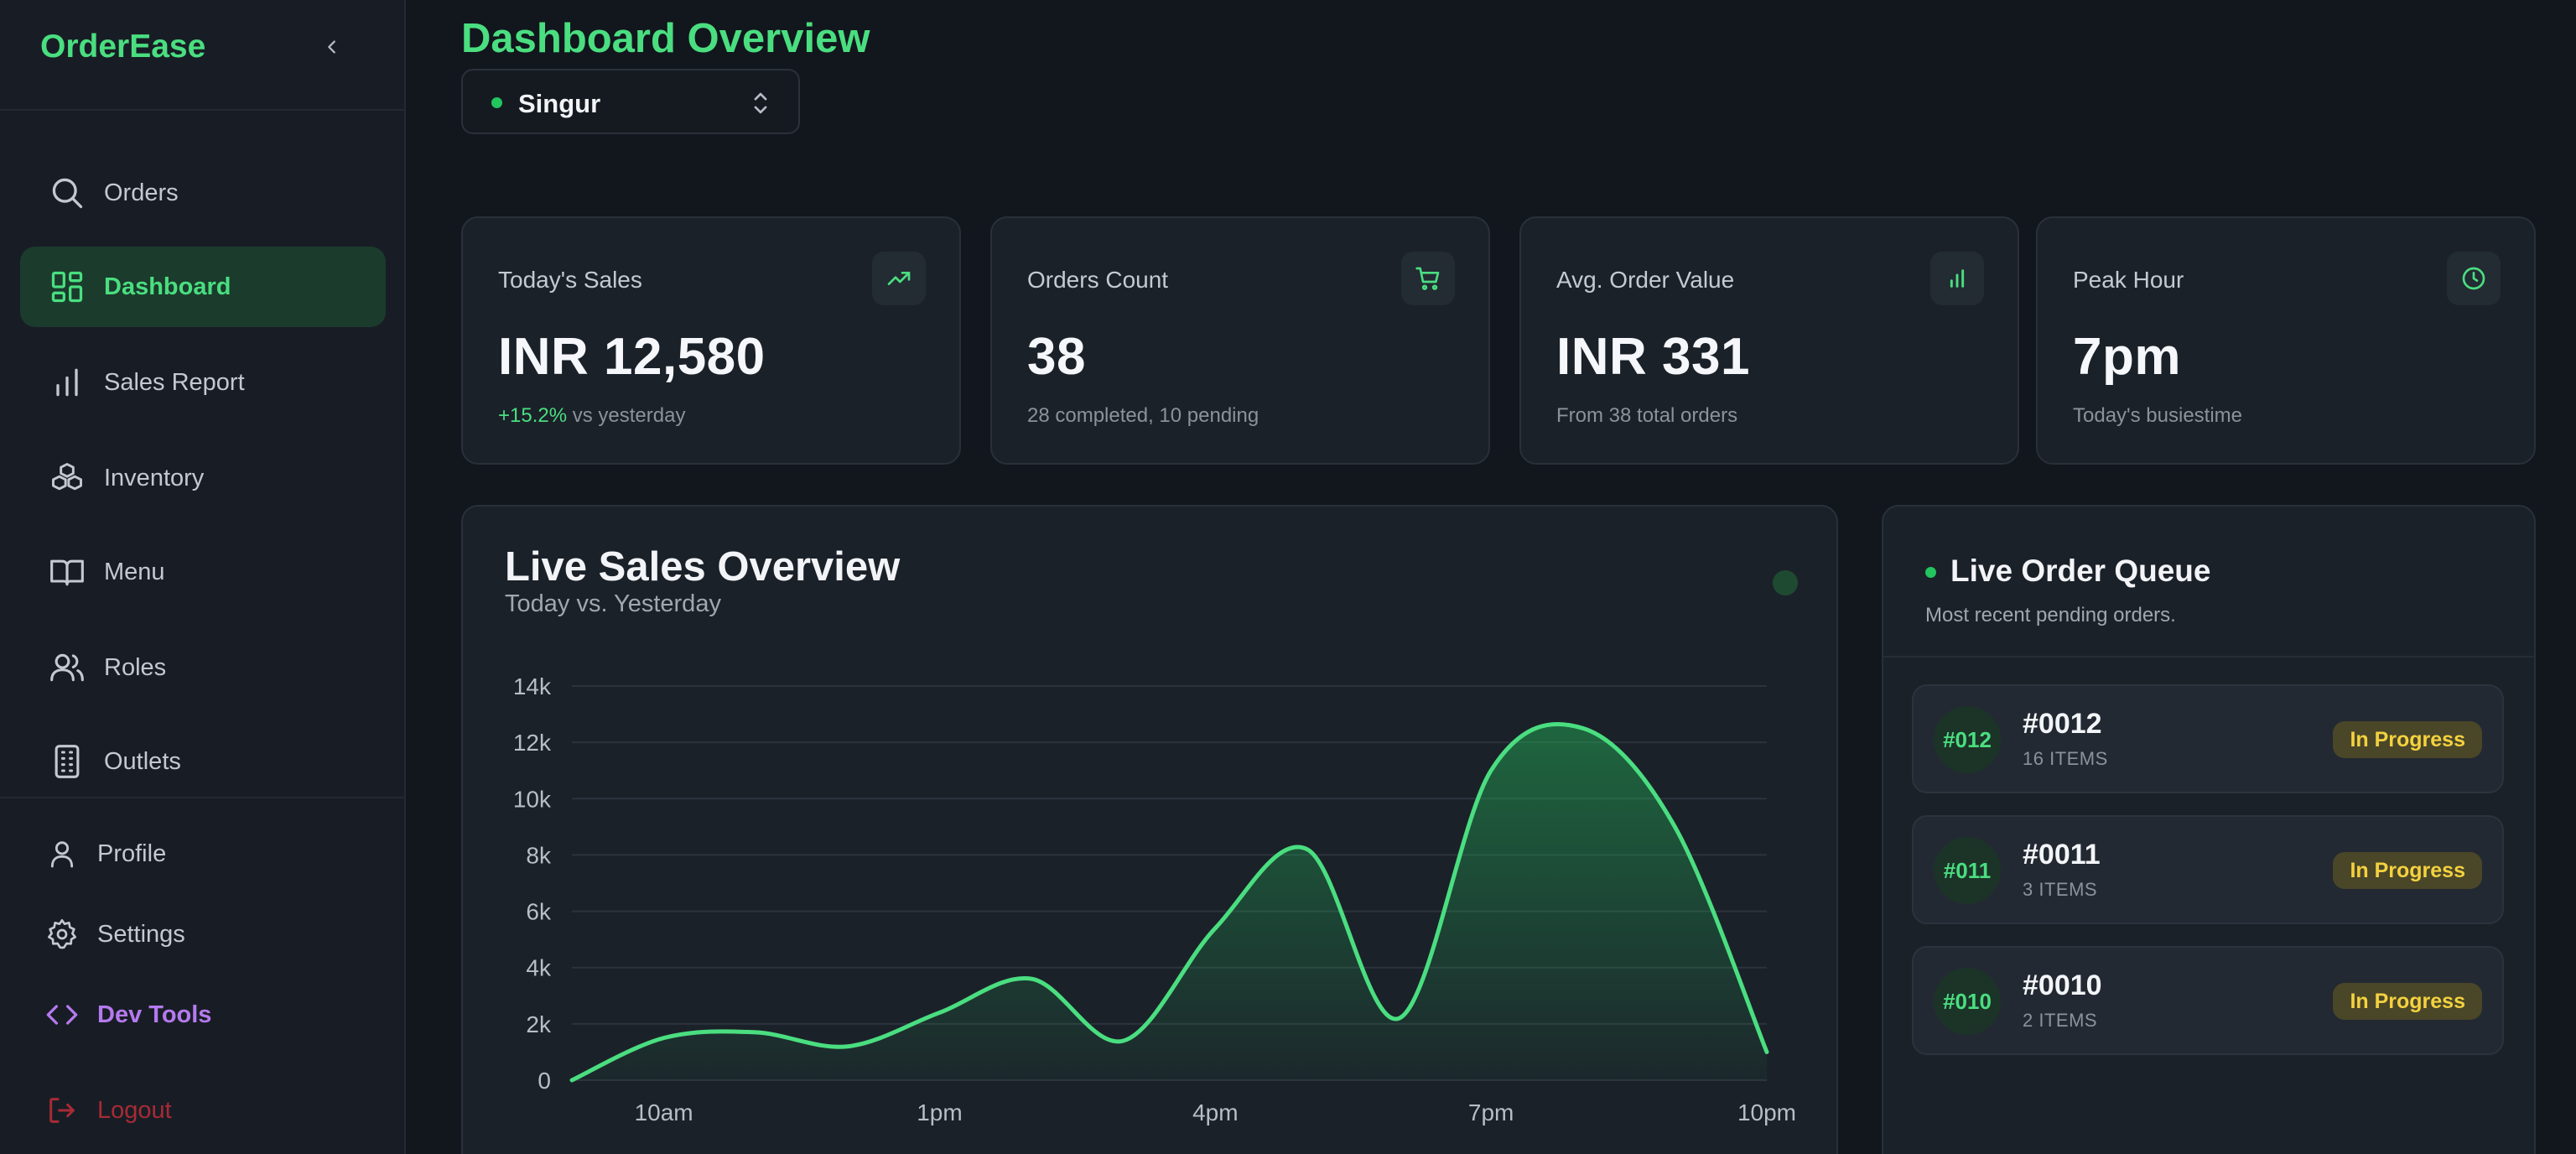  Describe the element at coordinates (203, 193) in the screenshot. I see `sidebar-item-orders: Orders` at that location.